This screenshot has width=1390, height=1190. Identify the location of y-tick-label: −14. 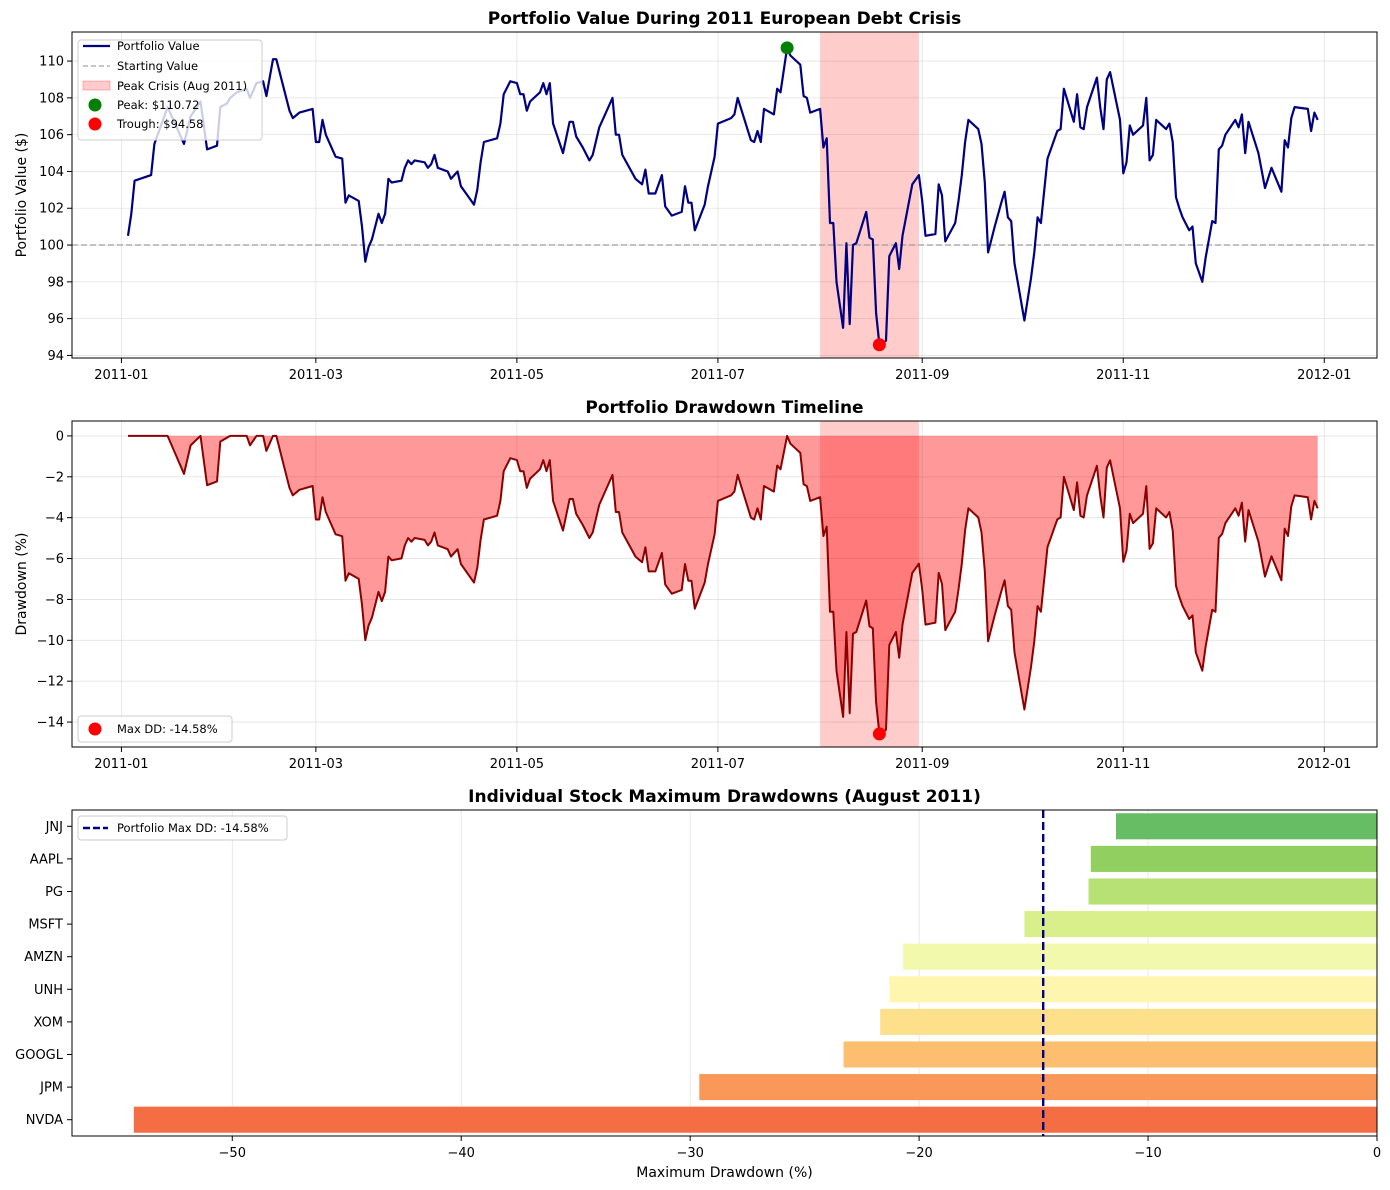
(50, 723).